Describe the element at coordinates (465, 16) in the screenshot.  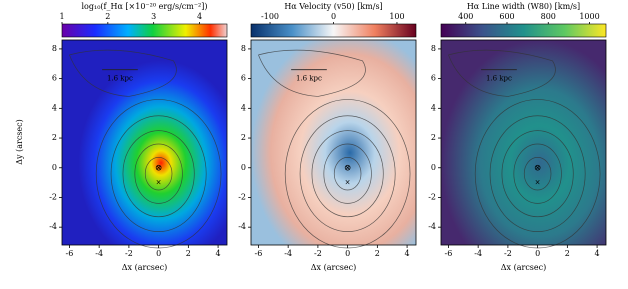
I see `colorbar-tick-label: 400` at that location.